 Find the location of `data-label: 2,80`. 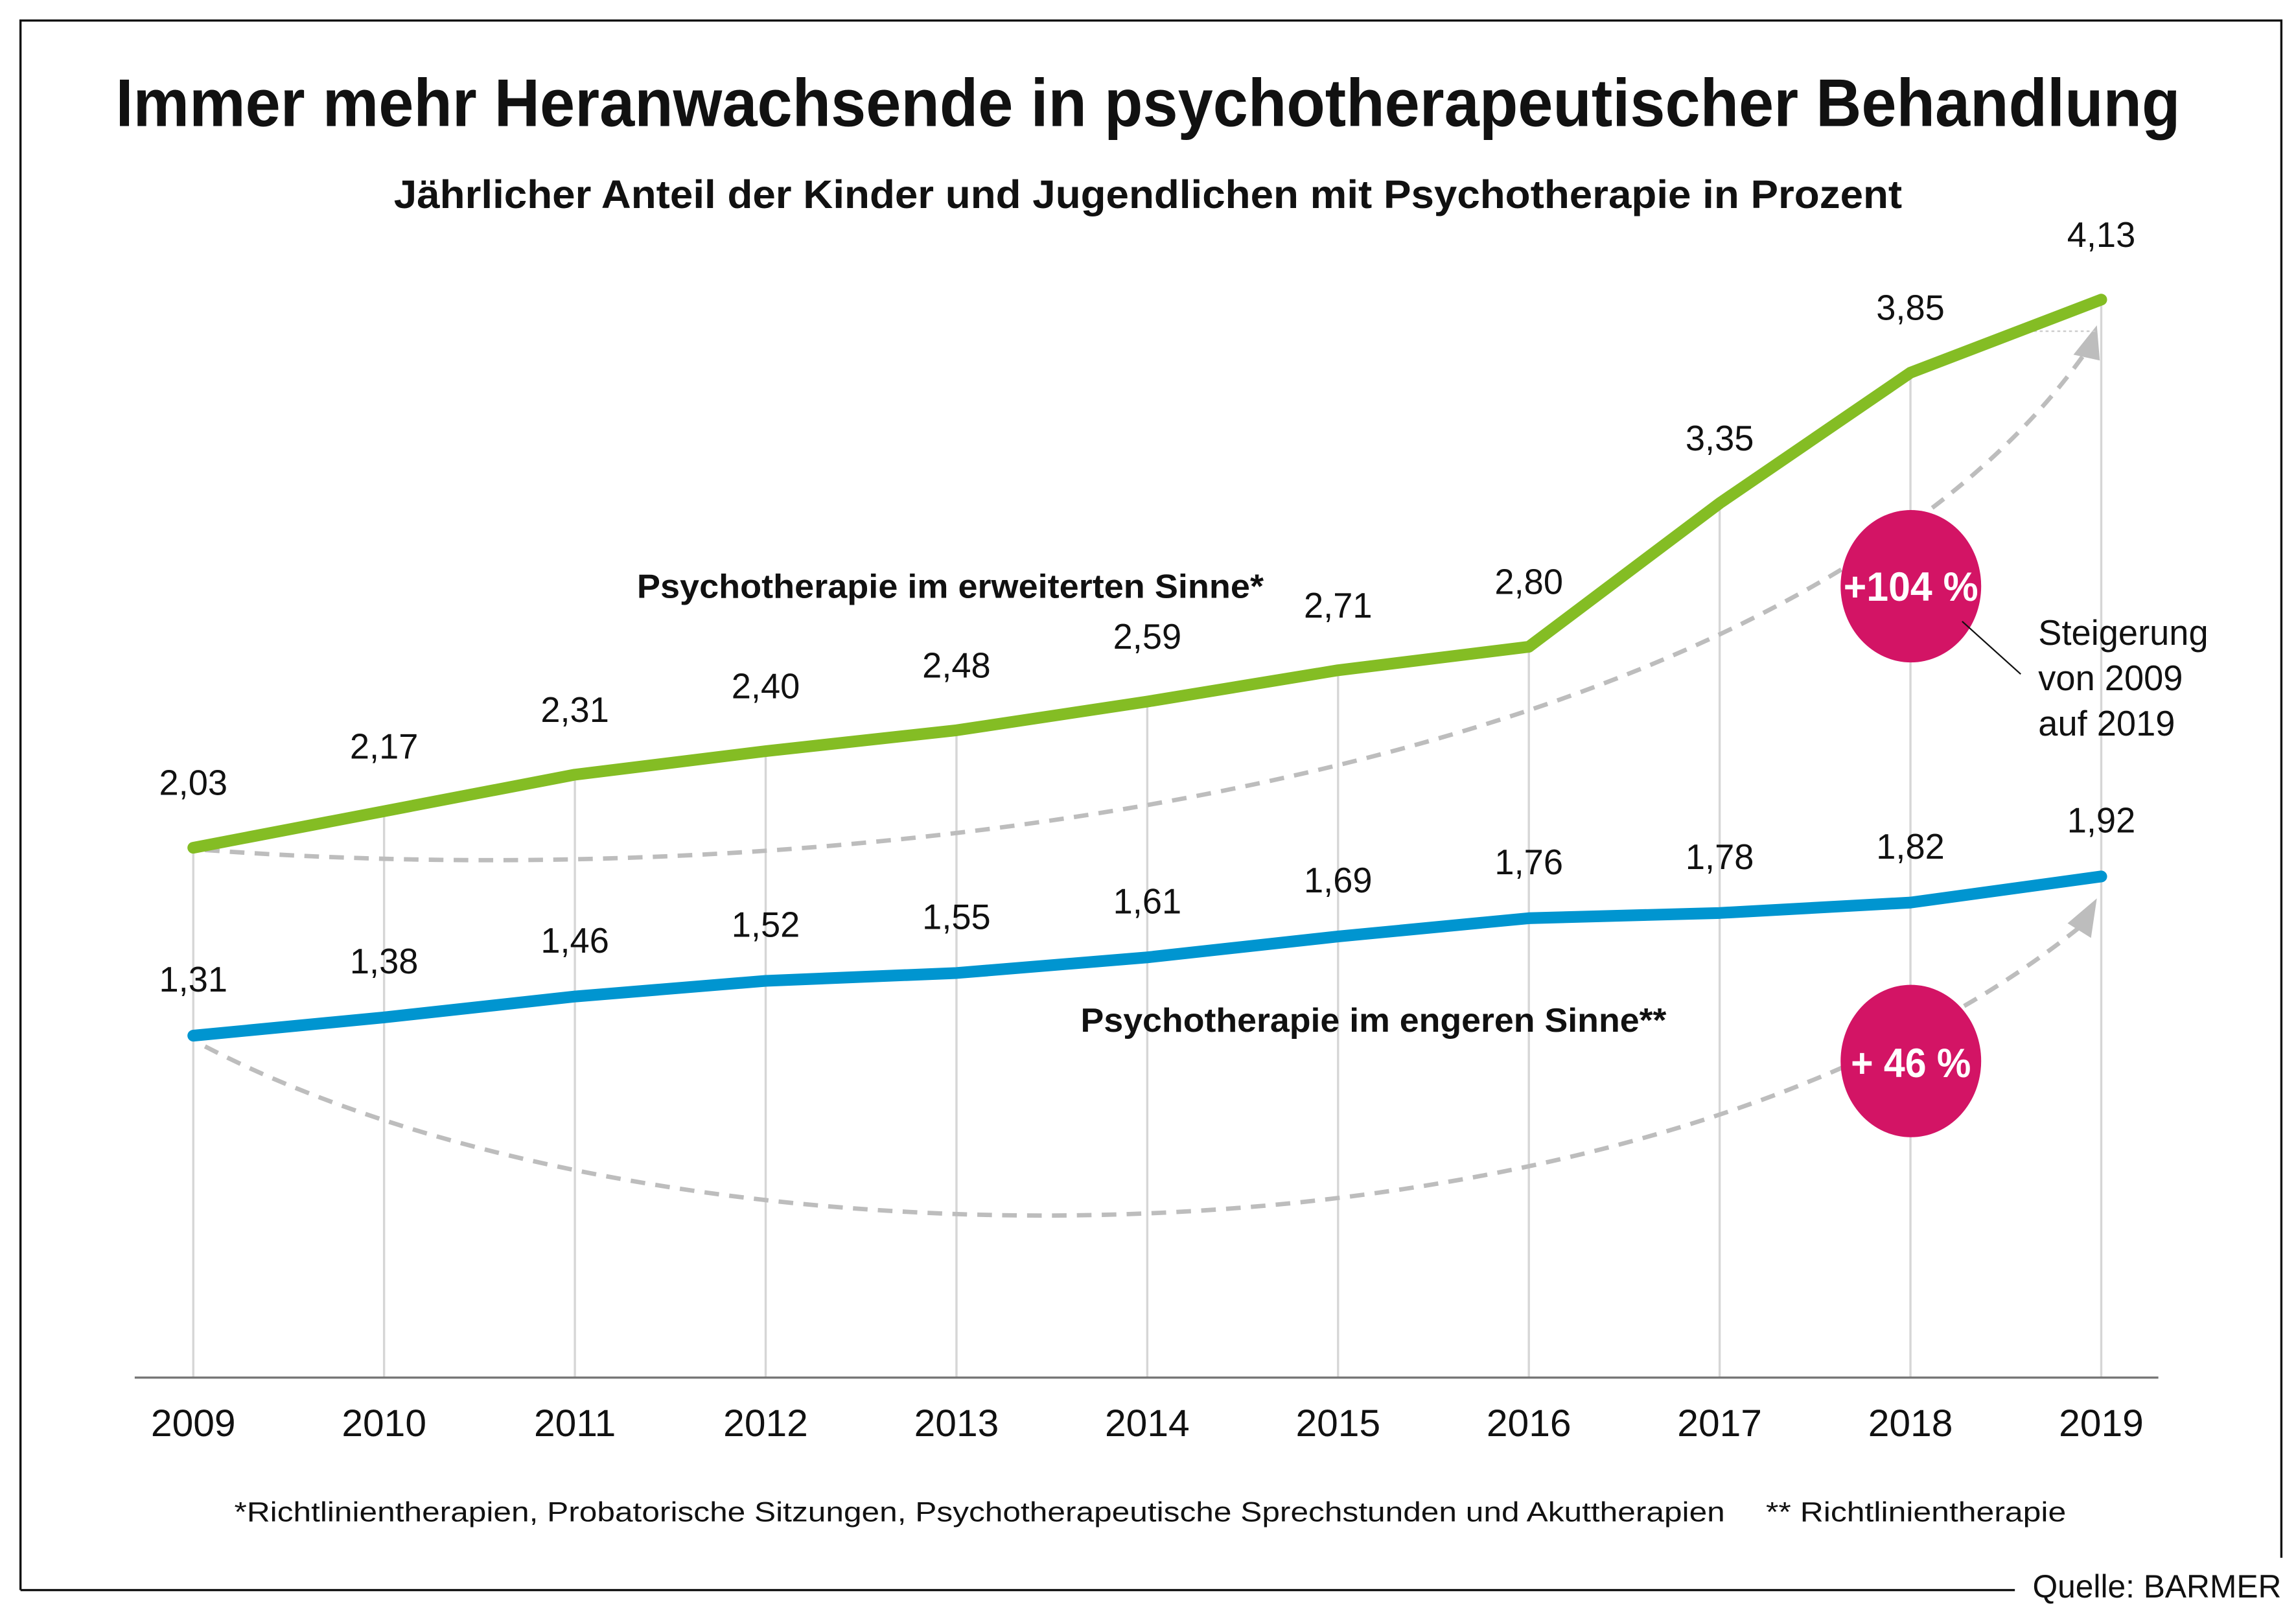

data-label: 2,80 is located at coordinates (1528, 582).